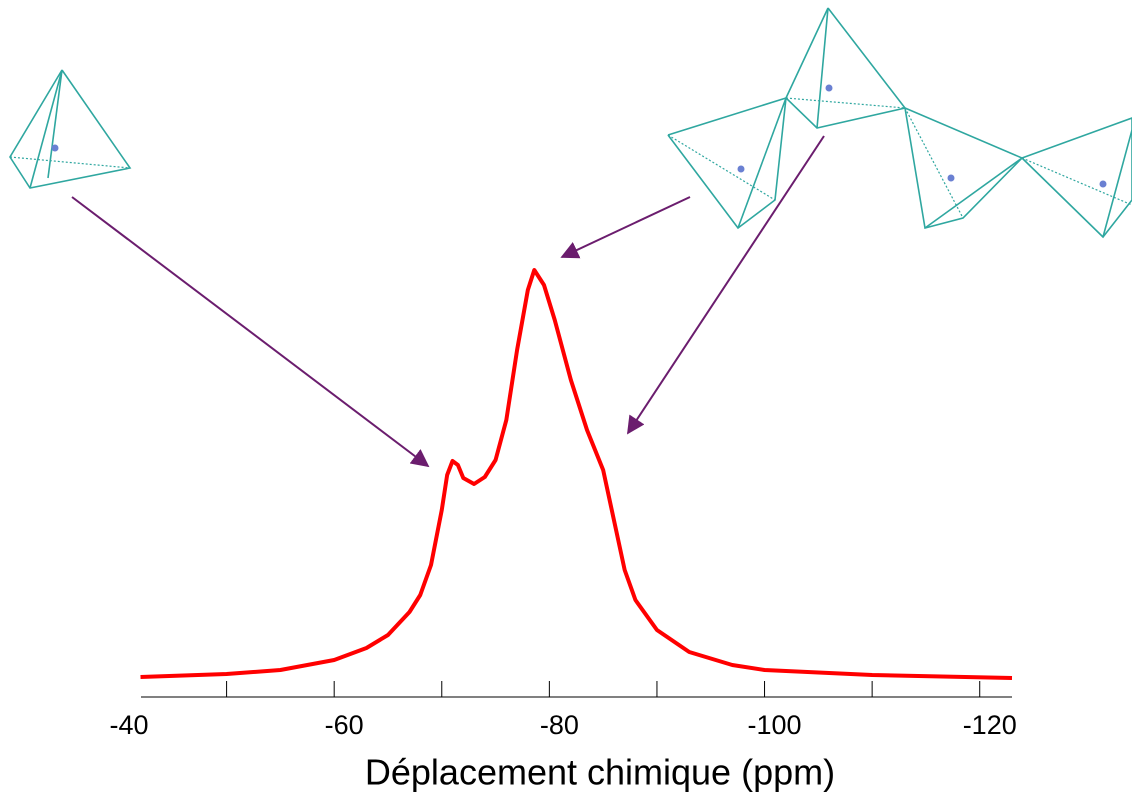 Image resolution: width=1132 pixels, height=802 pixels. What do you see at coordinates (559, 725) in the screenshot?
I see `x-tick-label: -80` at bounding box center [559, 725].